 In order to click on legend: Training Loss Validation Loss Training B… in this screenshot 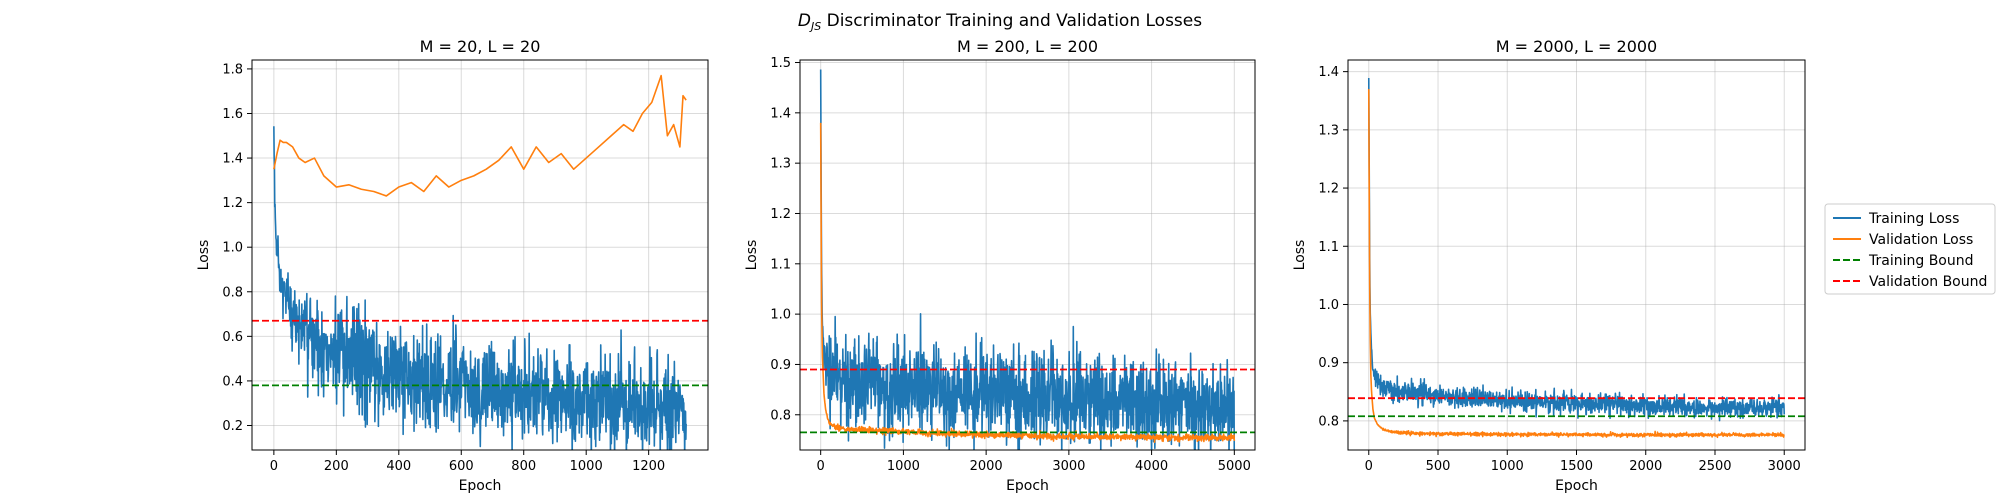, I will do `click(1910, 249)`.